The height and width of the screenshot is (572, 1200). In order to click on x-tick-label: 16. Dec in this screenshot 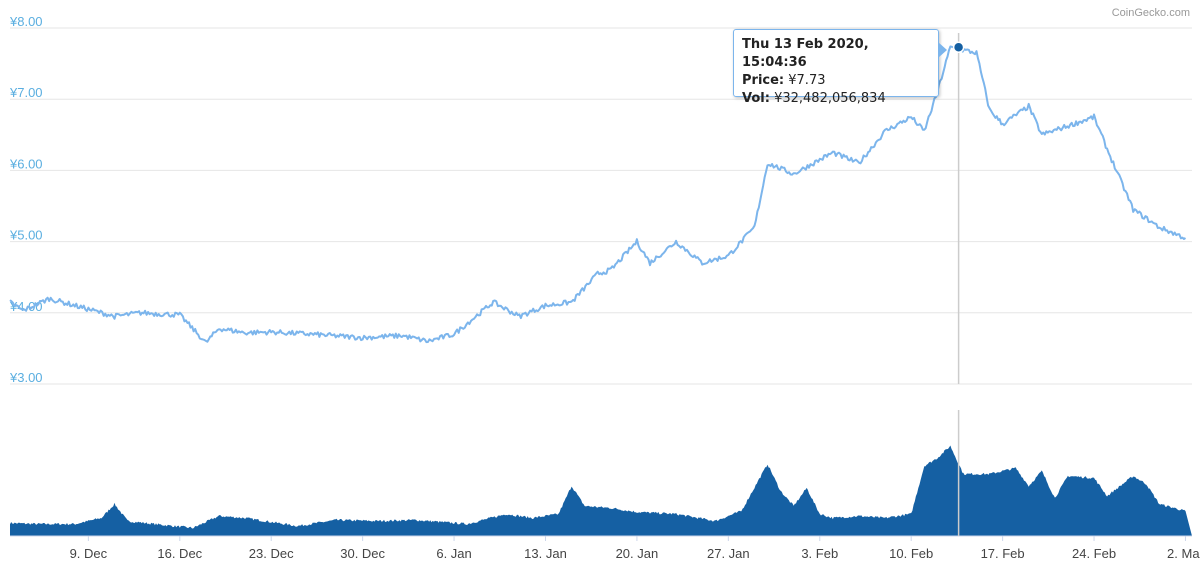, I will do `click(179, 553)`.